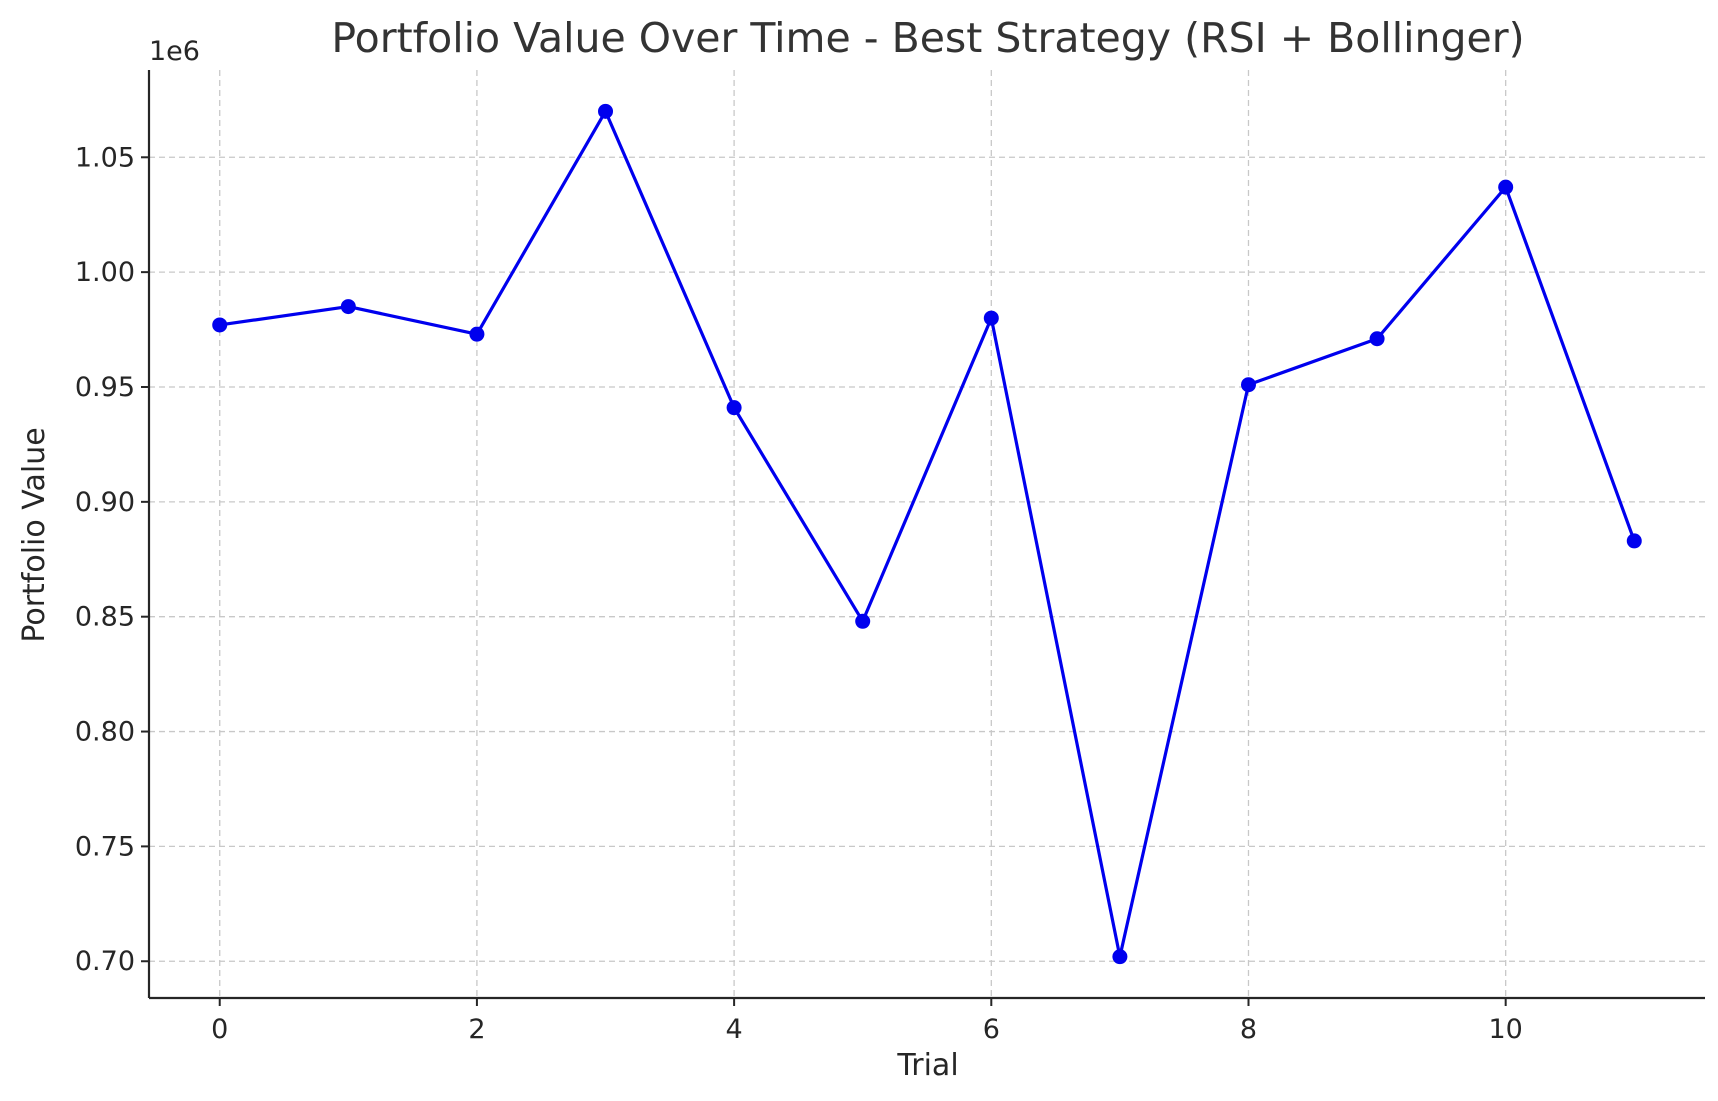 The width and height of the screenshot is (1718, 1101). What do you see at coordinates (219, 1029) in the screenshot?
I see `x-tick-label: 0` at bounding box center [219, 1029].